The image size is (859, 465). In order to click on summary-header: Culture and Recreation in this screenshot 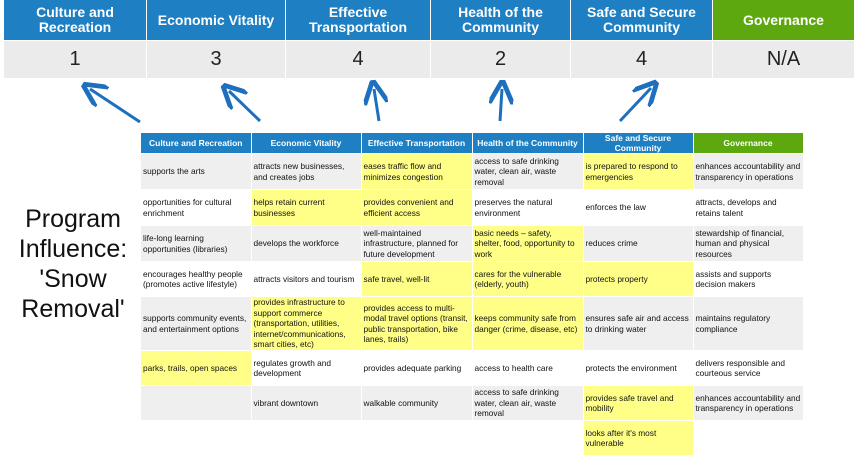, I will do `click(75, 20)`.